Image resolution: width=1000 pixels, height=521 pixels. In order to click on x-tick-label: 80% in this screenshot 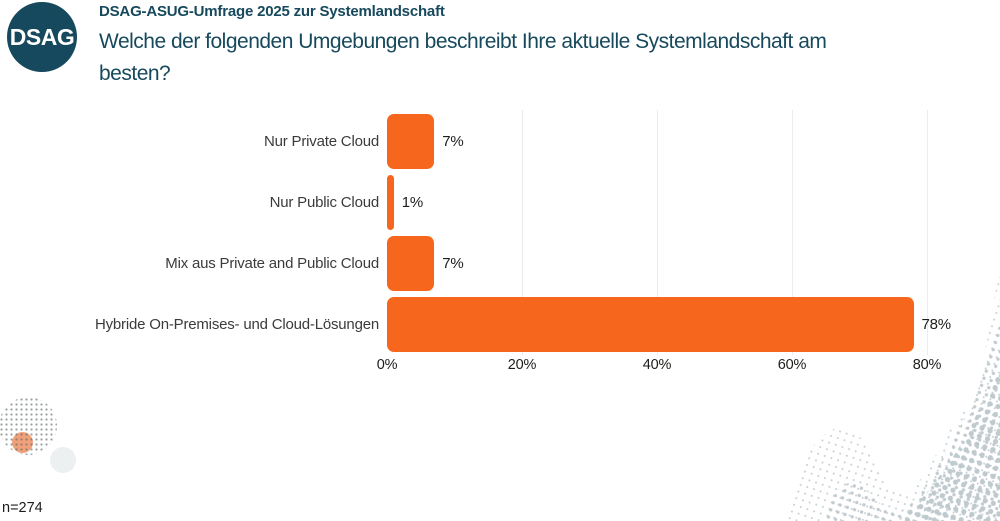, I will do `click(927, 365)`.